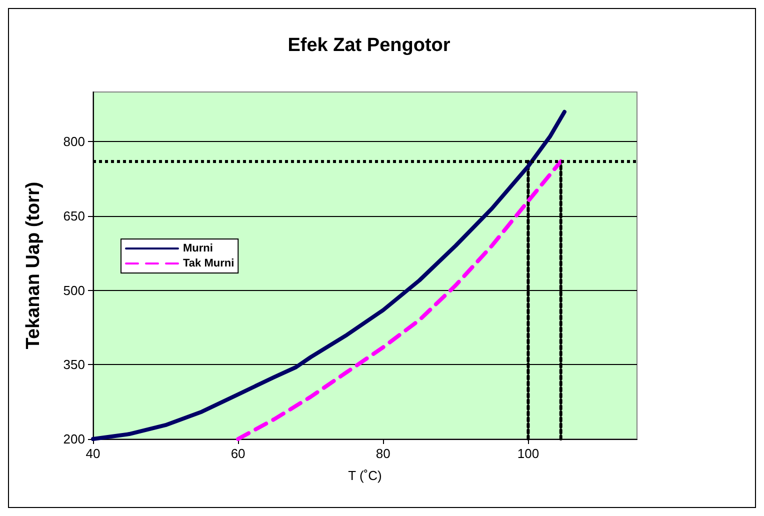 This screenshot has width=764, height=516. Describe the element at coordinates (365, 475) in the screenshot. I see `x-axis-title: T (˚C)` at that location.